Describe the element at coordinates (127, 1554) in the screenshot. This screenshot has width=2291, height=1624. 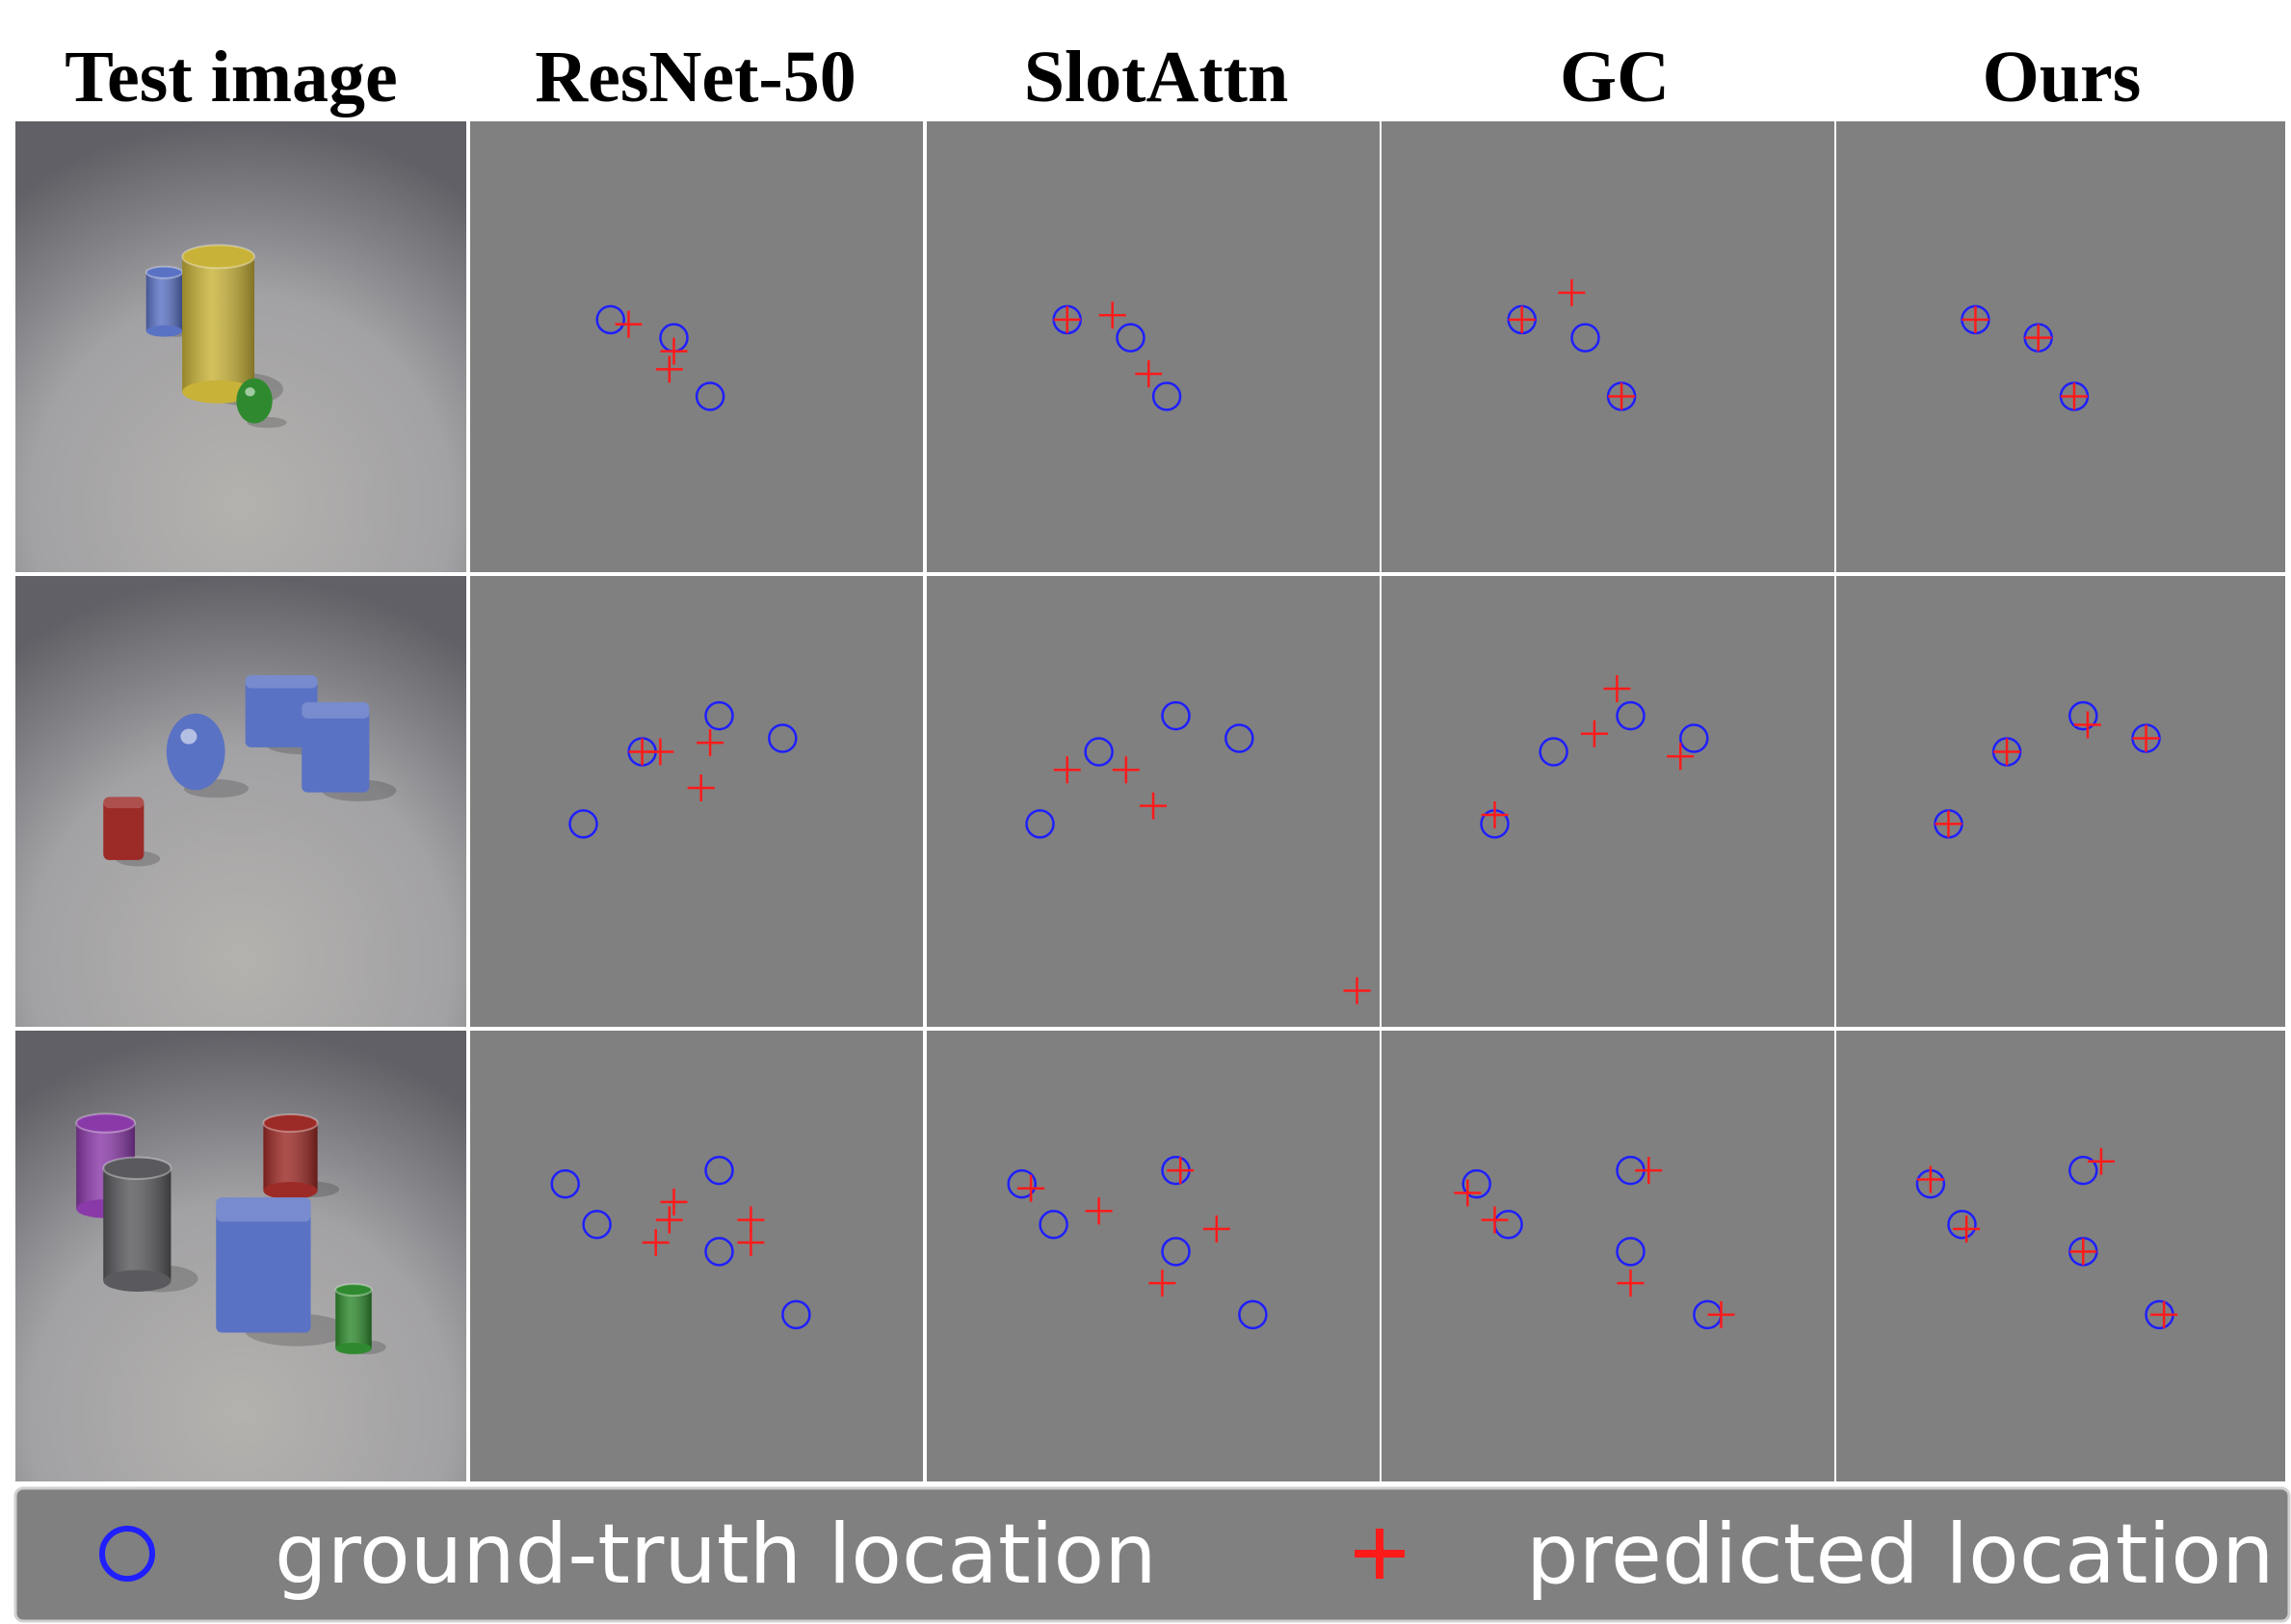
I see `ground-truth-legend-icon` at that location.